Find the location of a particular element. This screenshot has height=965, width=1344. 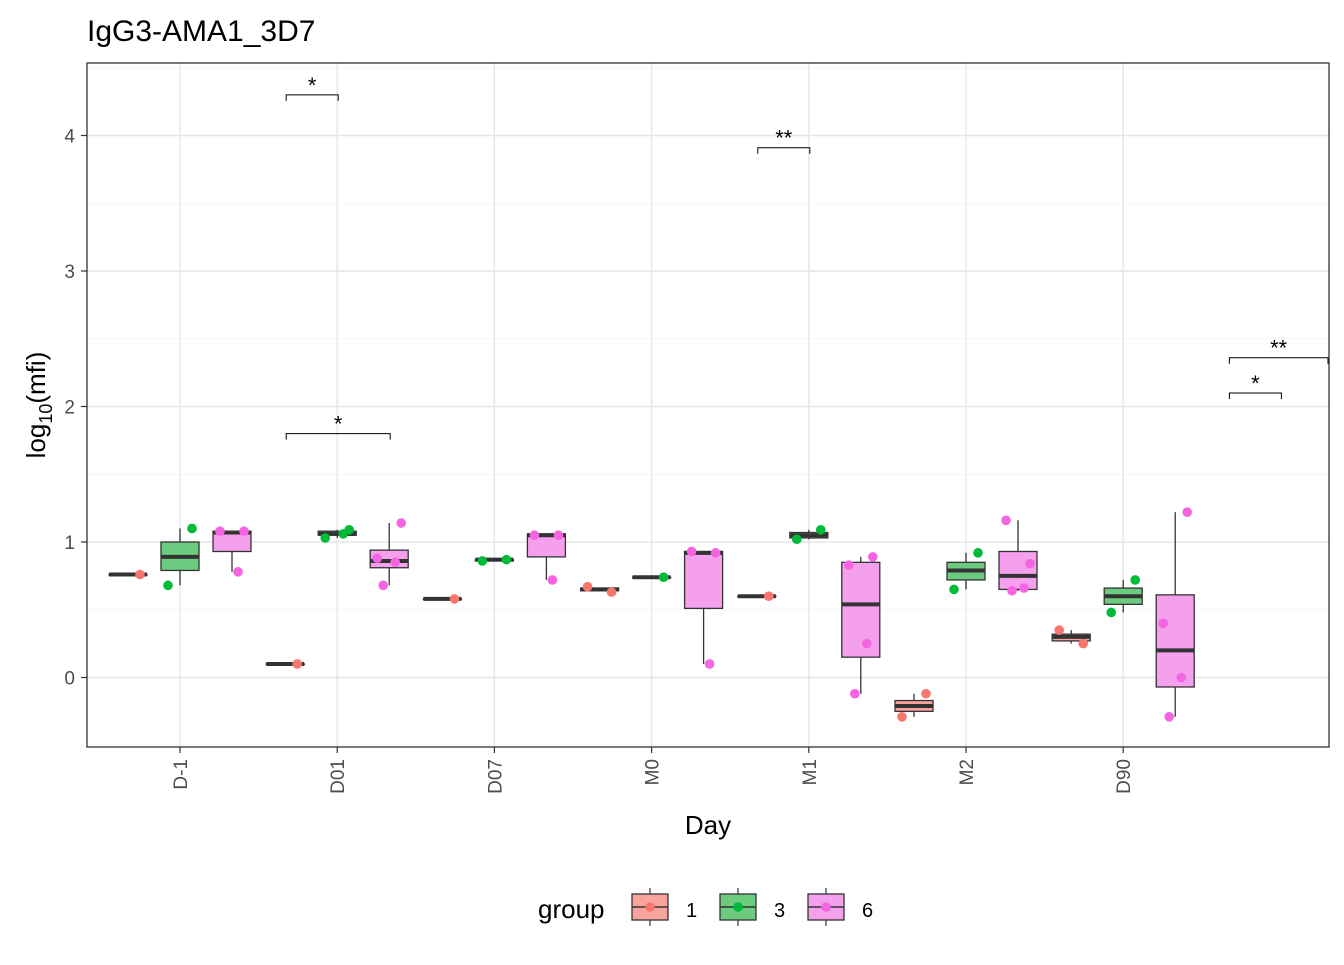

box-group-1-M2 is located at coordinates (914, 705).